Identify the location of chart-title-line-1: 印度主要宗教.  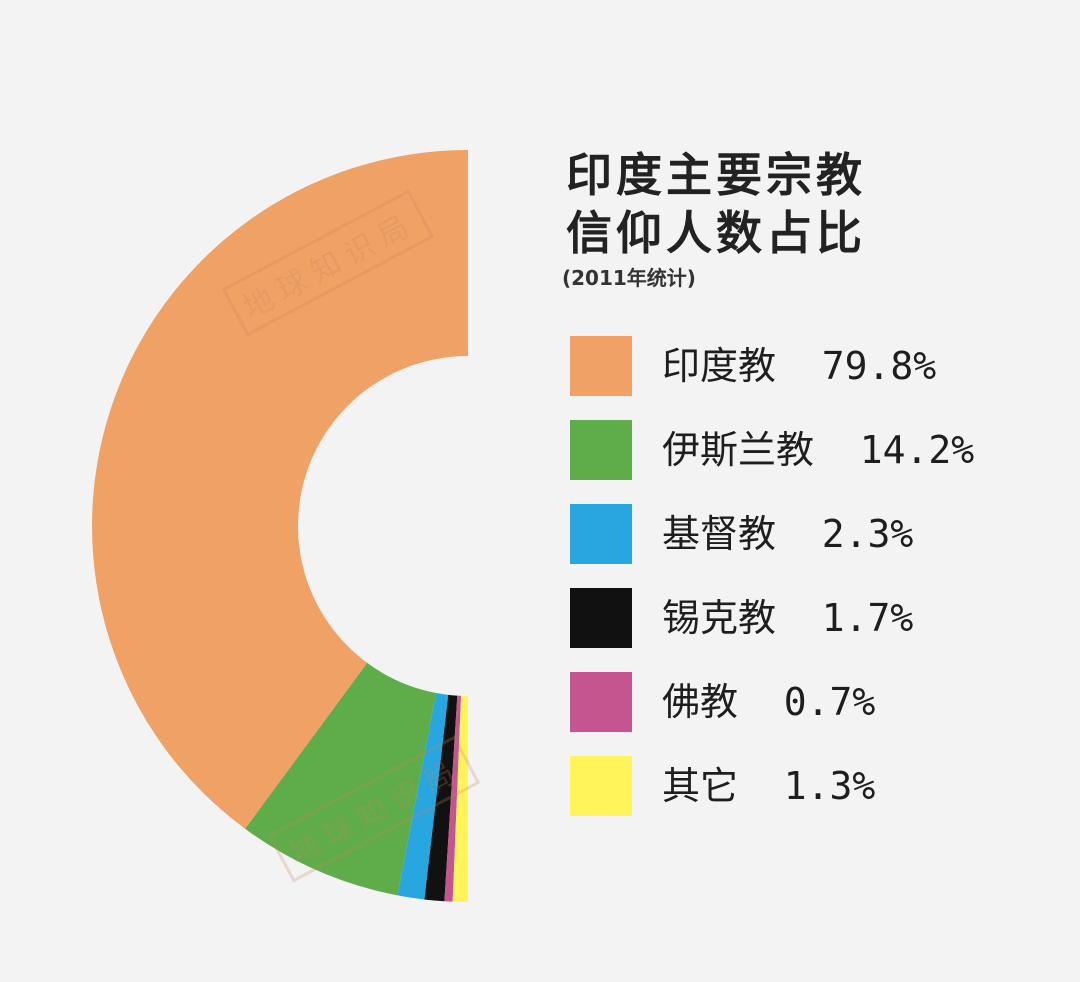
(716, 175).